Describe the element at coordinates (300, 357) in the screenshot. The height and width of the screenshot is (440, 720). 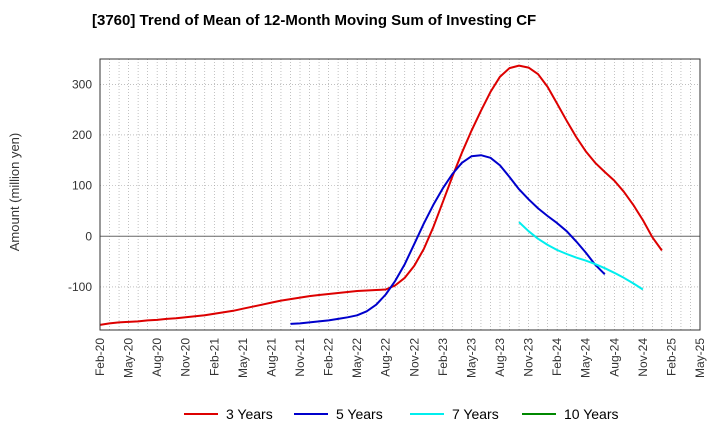
I see `x-tick-label: Nov-21` at that location.